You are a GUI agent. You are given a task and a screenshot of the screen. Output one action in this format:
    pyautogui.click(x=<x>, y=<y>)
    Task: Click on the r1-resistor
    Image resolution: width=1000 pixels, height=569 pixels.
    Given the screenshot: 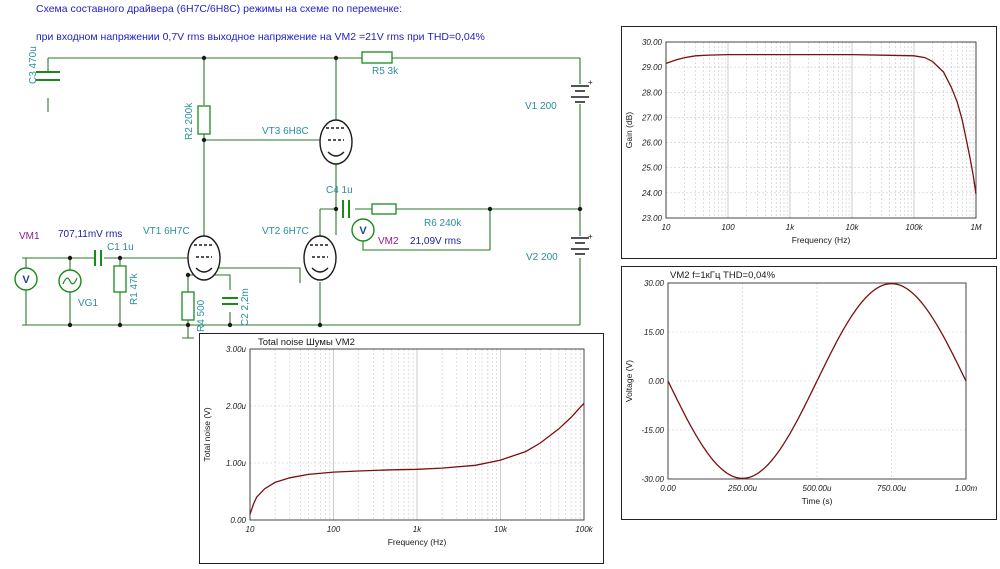 What is the action you would take?
    pyautogui.click(x=120, y=279)
    